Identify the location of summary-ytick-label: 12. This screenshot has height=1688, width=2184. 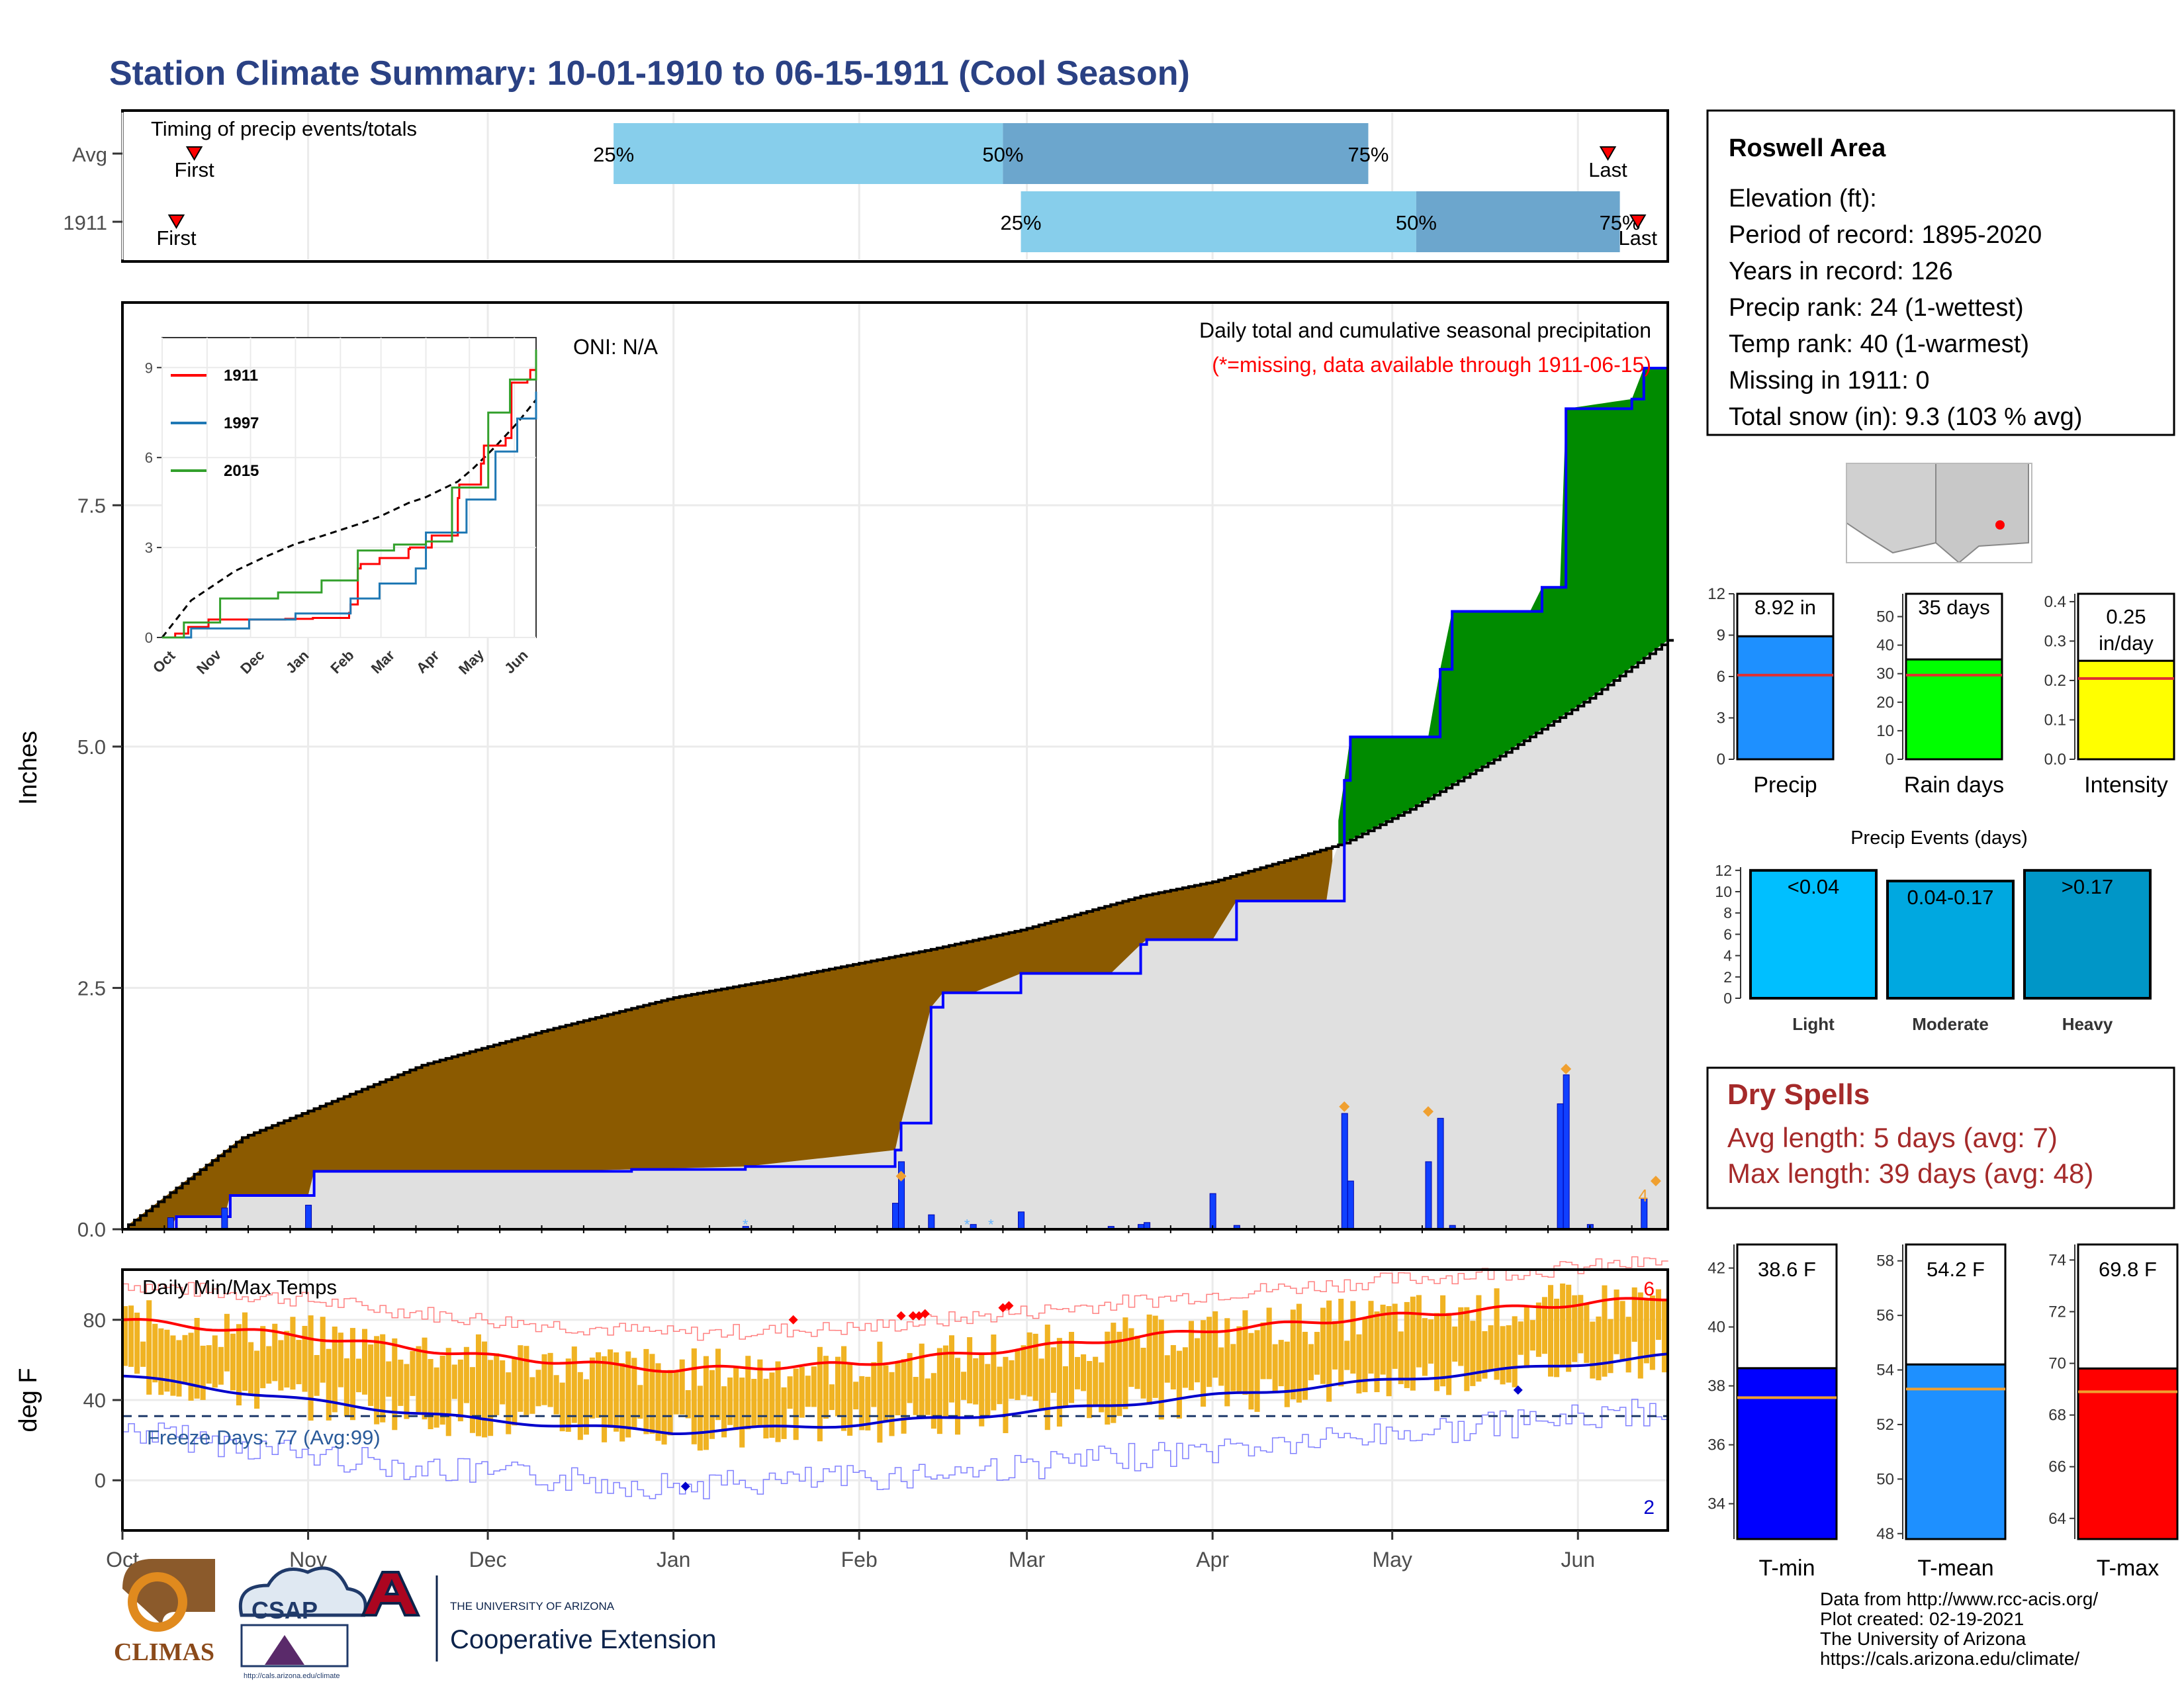
(1716, 594).